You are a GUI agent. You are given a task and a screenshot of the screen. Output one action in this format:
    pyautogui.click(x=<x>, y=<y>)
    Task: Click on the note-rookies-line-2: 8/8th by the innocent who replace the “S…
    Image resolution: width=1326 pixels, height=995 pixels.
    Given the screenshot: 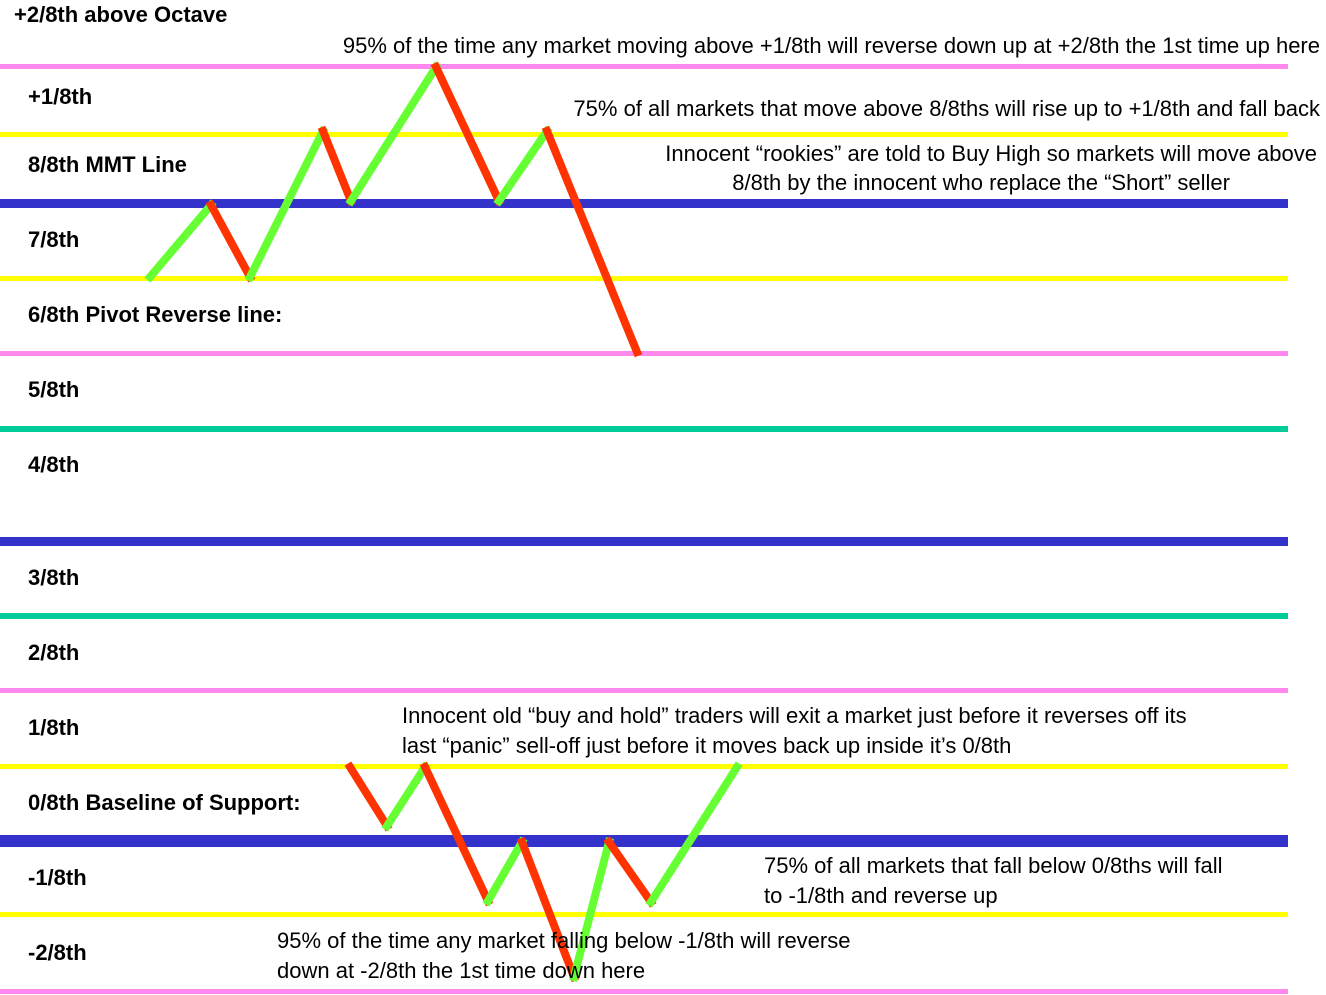 What is the action you would take?
    pyautogui.click(x=981, y=182)
    